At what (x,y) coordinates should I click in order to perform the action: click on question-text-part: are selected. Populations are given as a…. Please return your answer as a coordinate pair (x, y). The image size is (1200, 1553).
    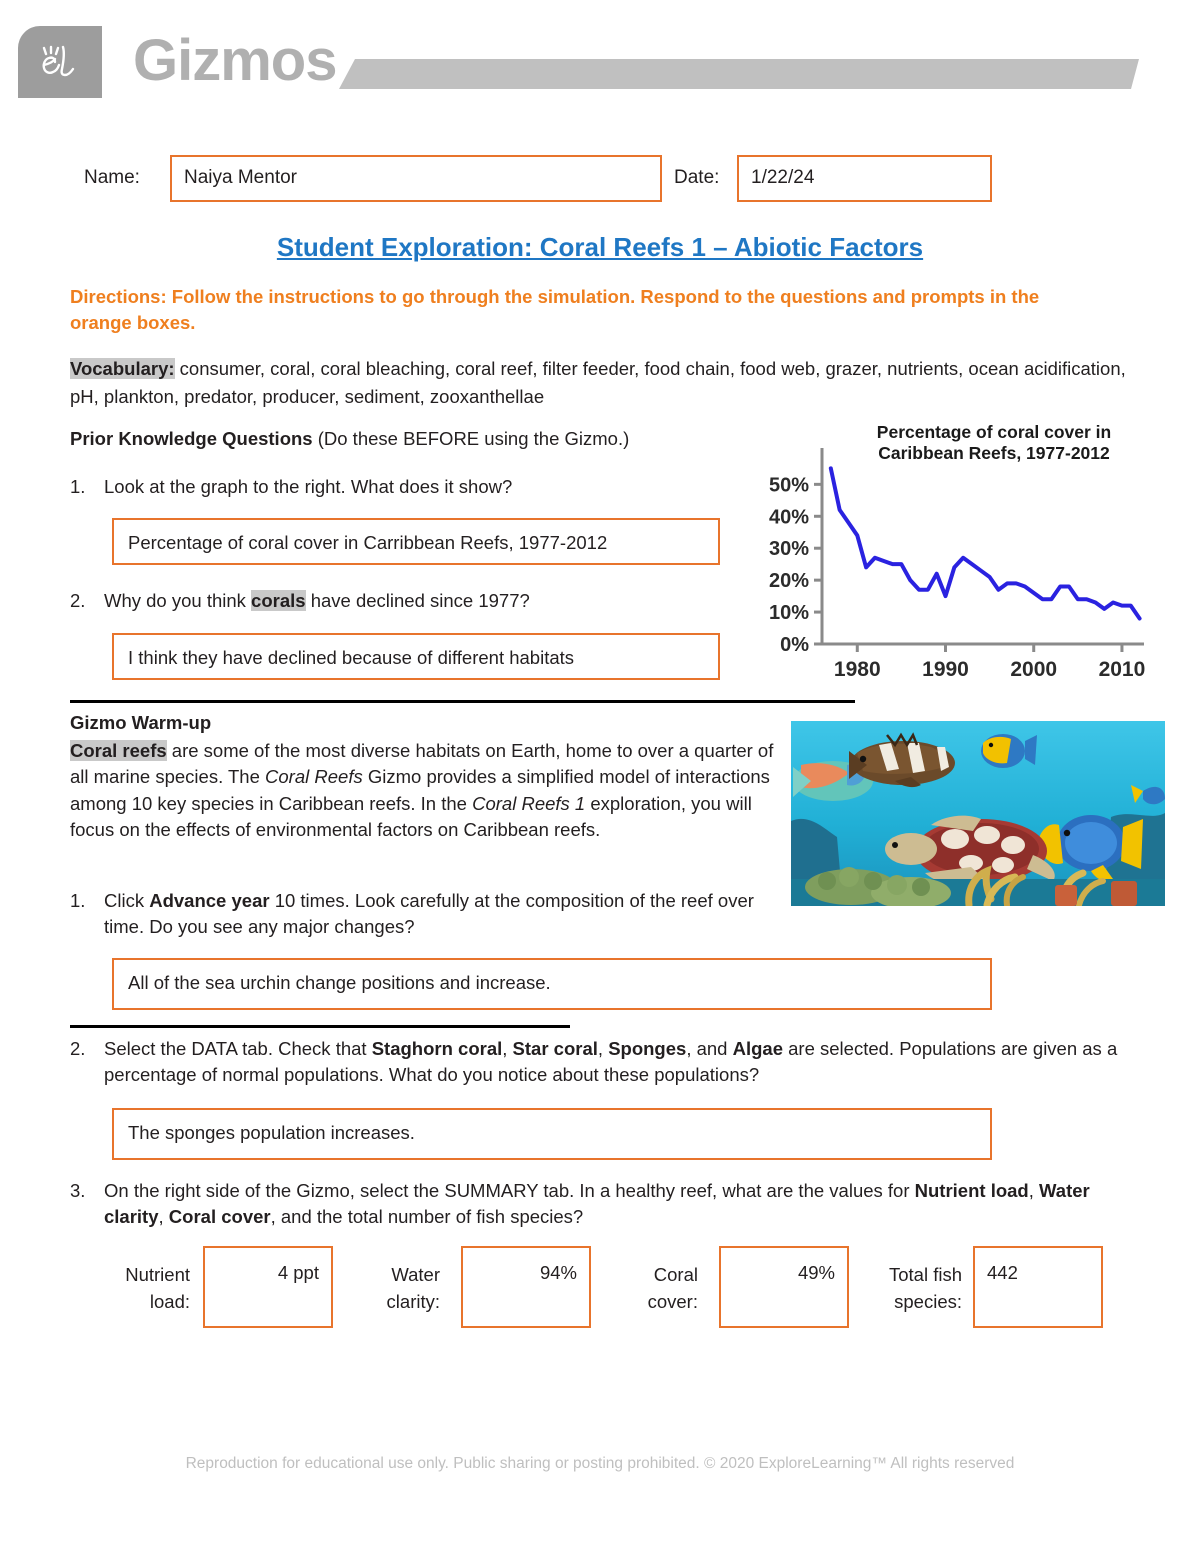
    Looking at the image, I should click on (611, 1062).